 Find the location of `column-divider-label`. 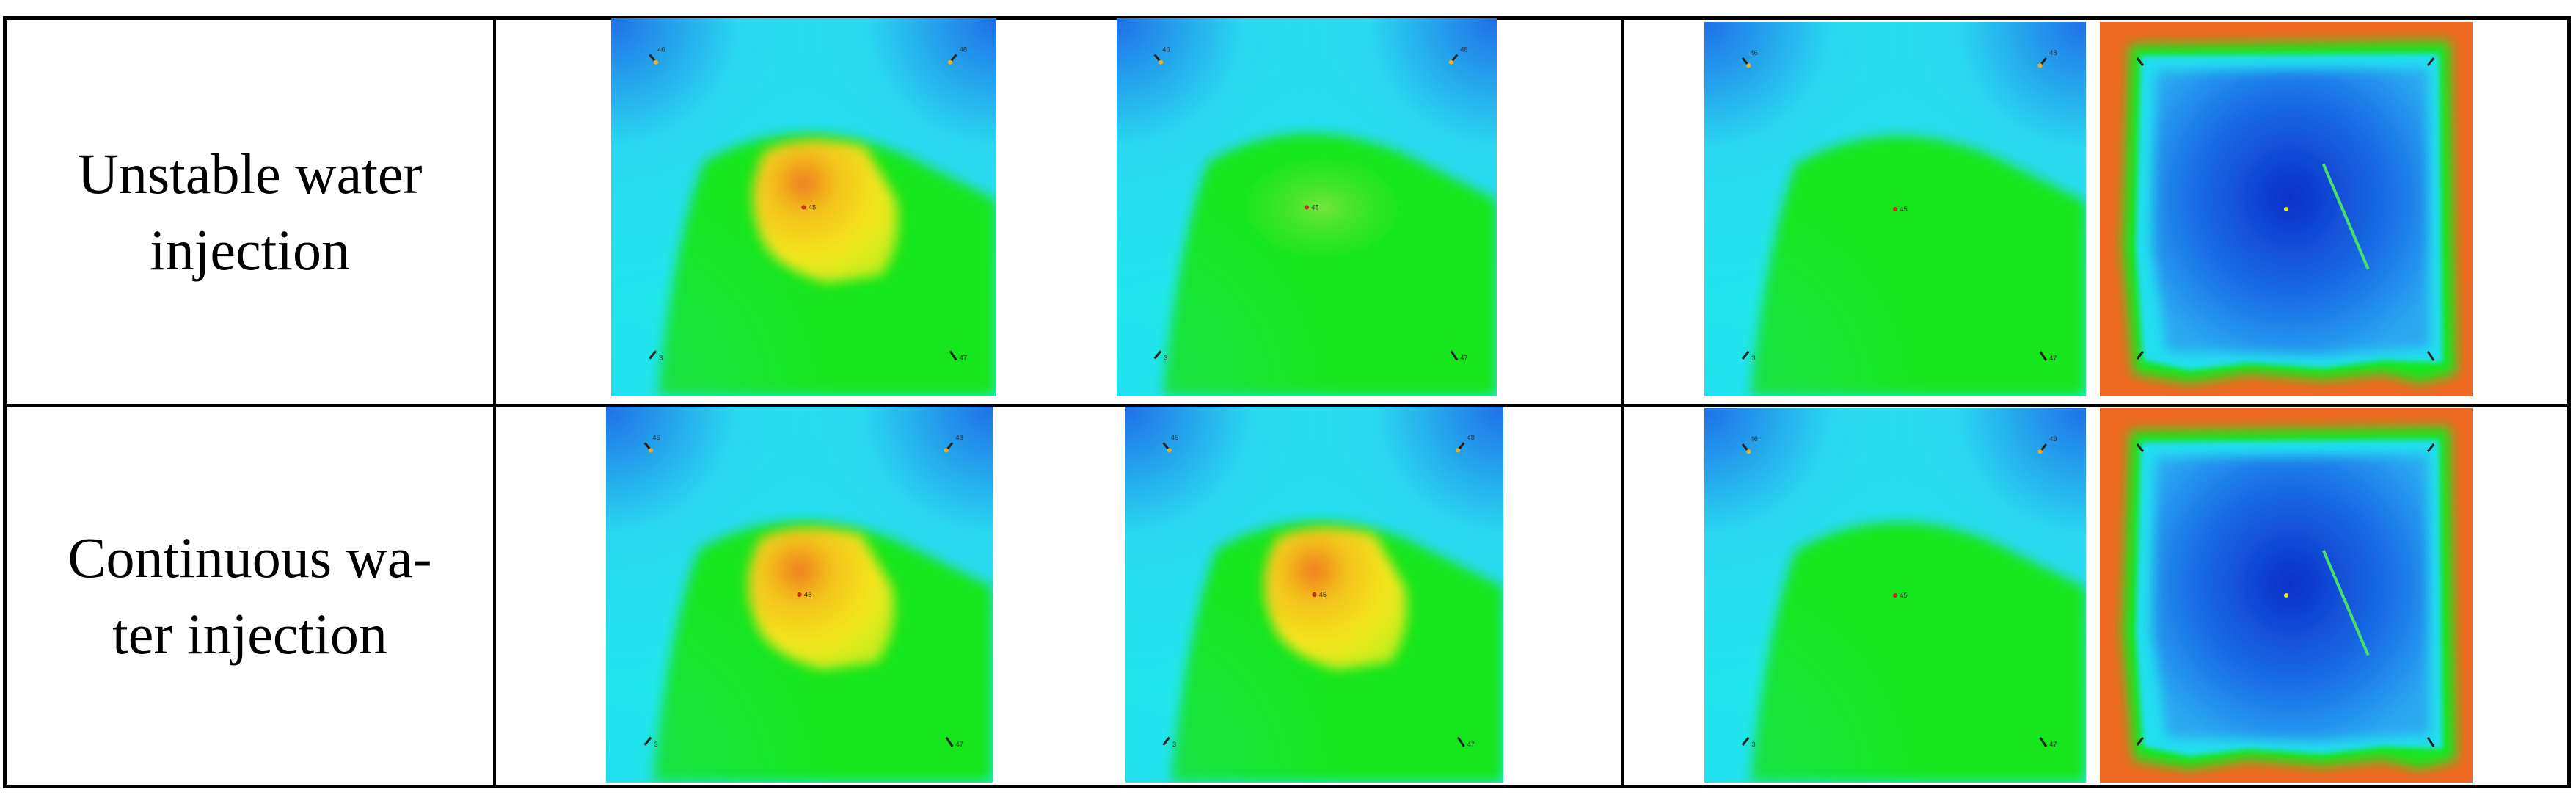

column-divider-label is located at coordinates (495, 402).